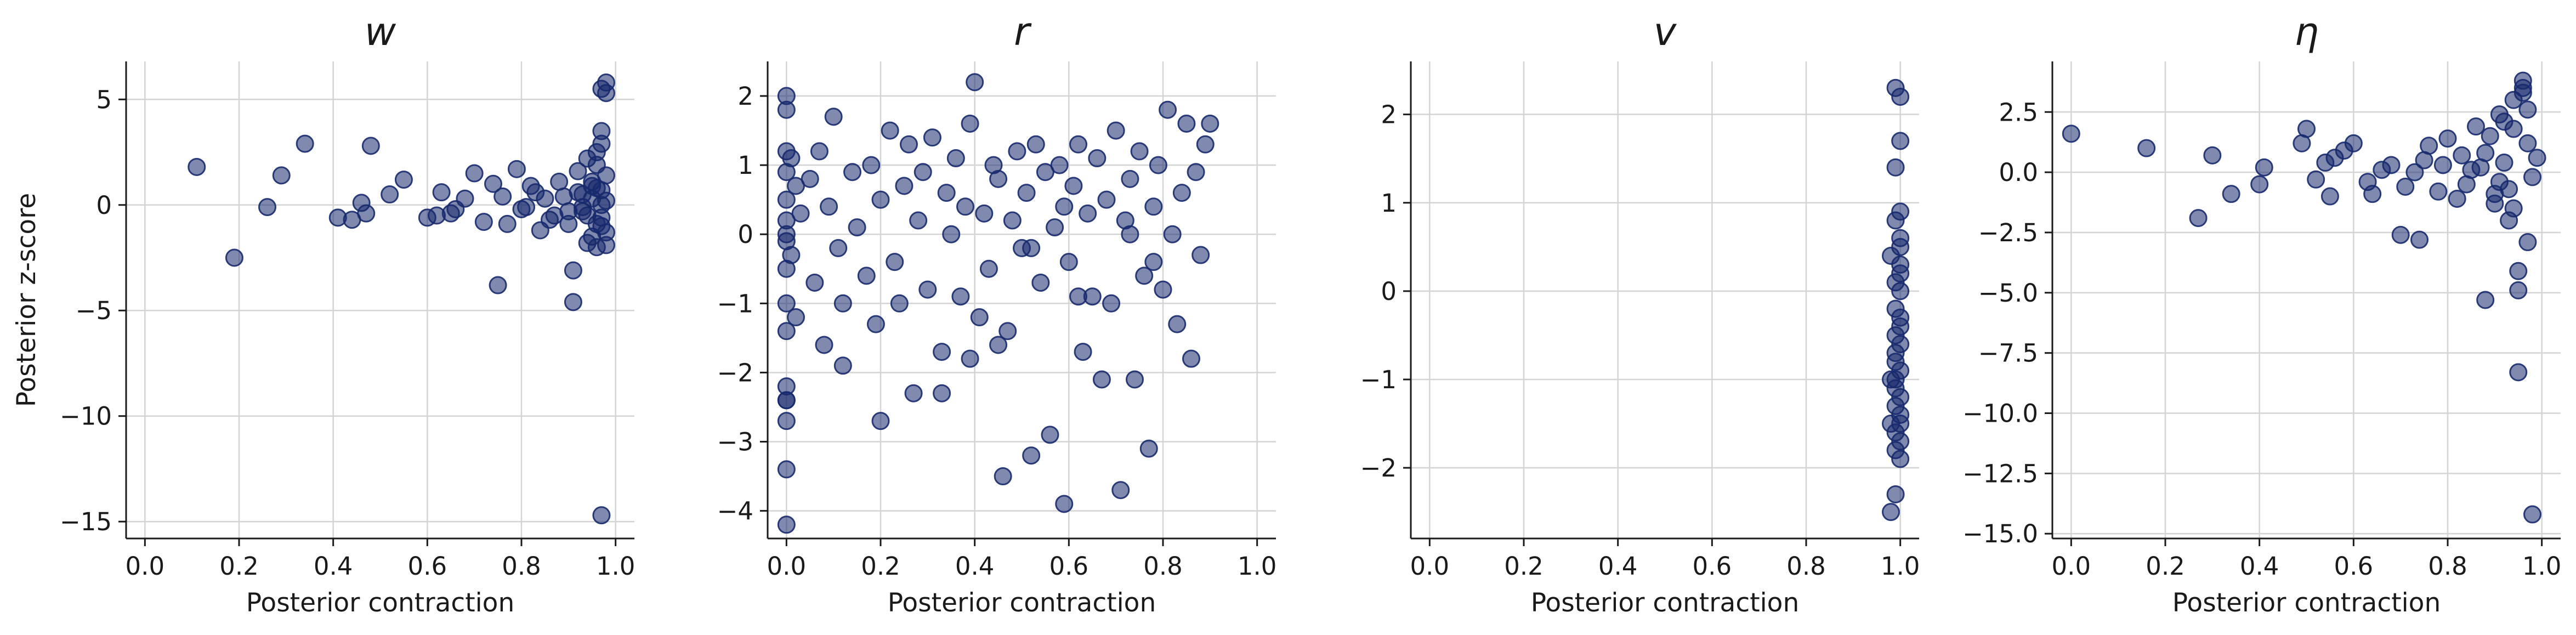 This screenshot has width=2576, height=635. I want to click on y-tick-label: −12.5, so click(2000, 474).